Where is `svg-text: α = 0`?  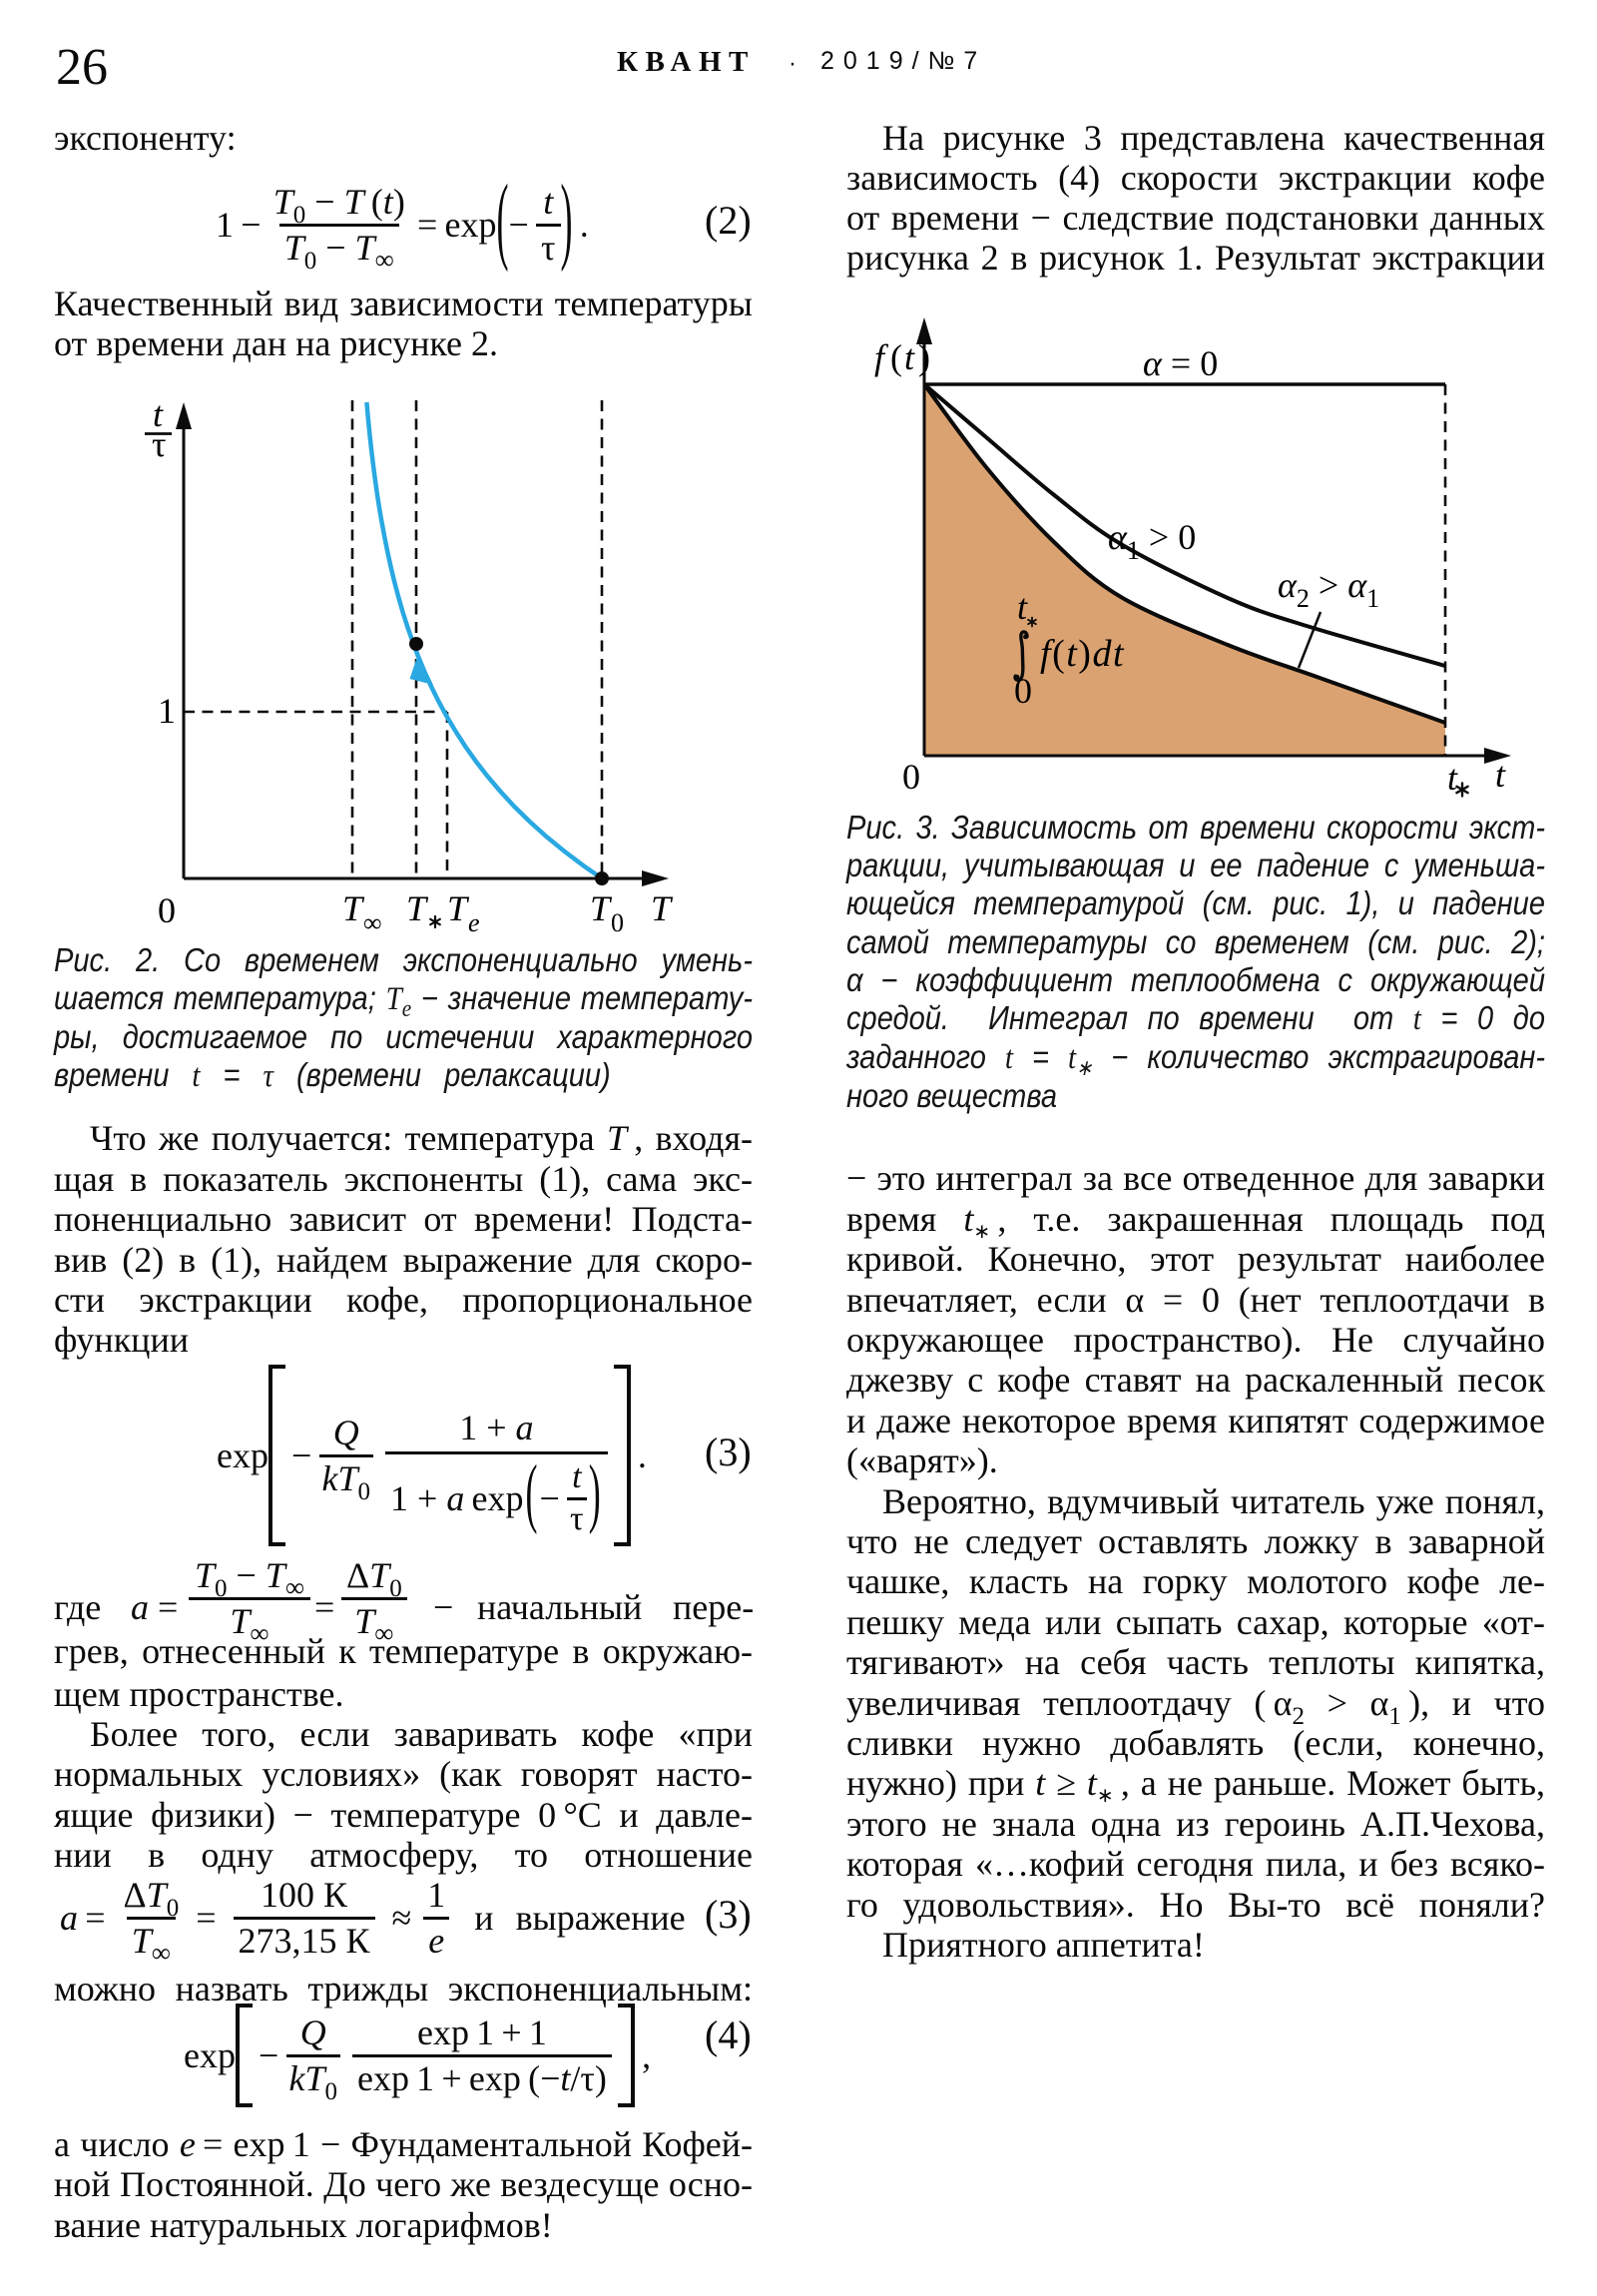 svg-text: α = 0 is located at coordinates (1181, 363).